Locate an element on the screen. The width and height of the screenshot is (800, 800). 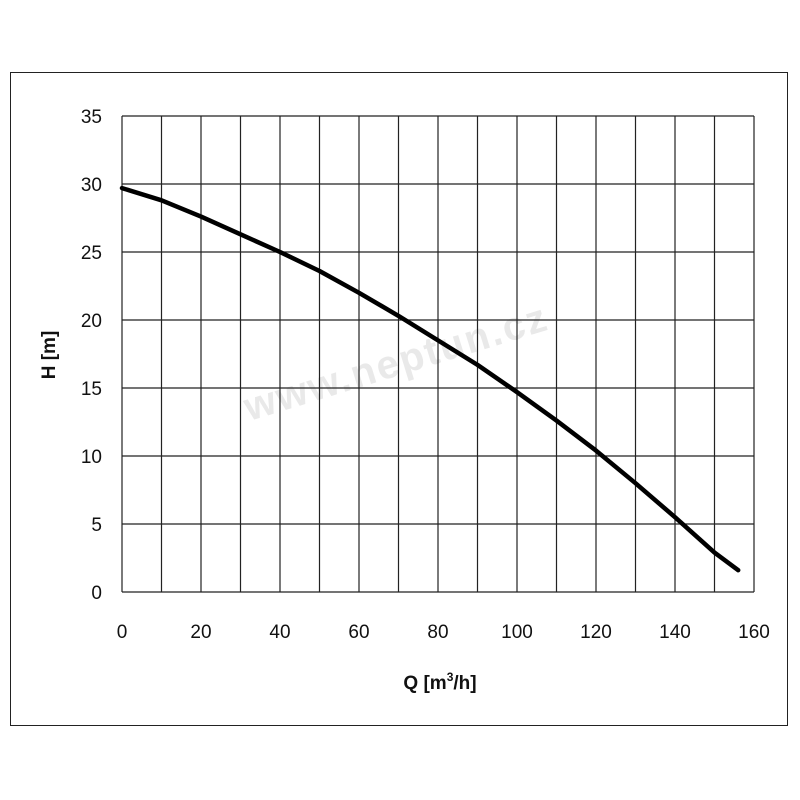
x-tick-label: 120 is located at coordinates (596, 632).